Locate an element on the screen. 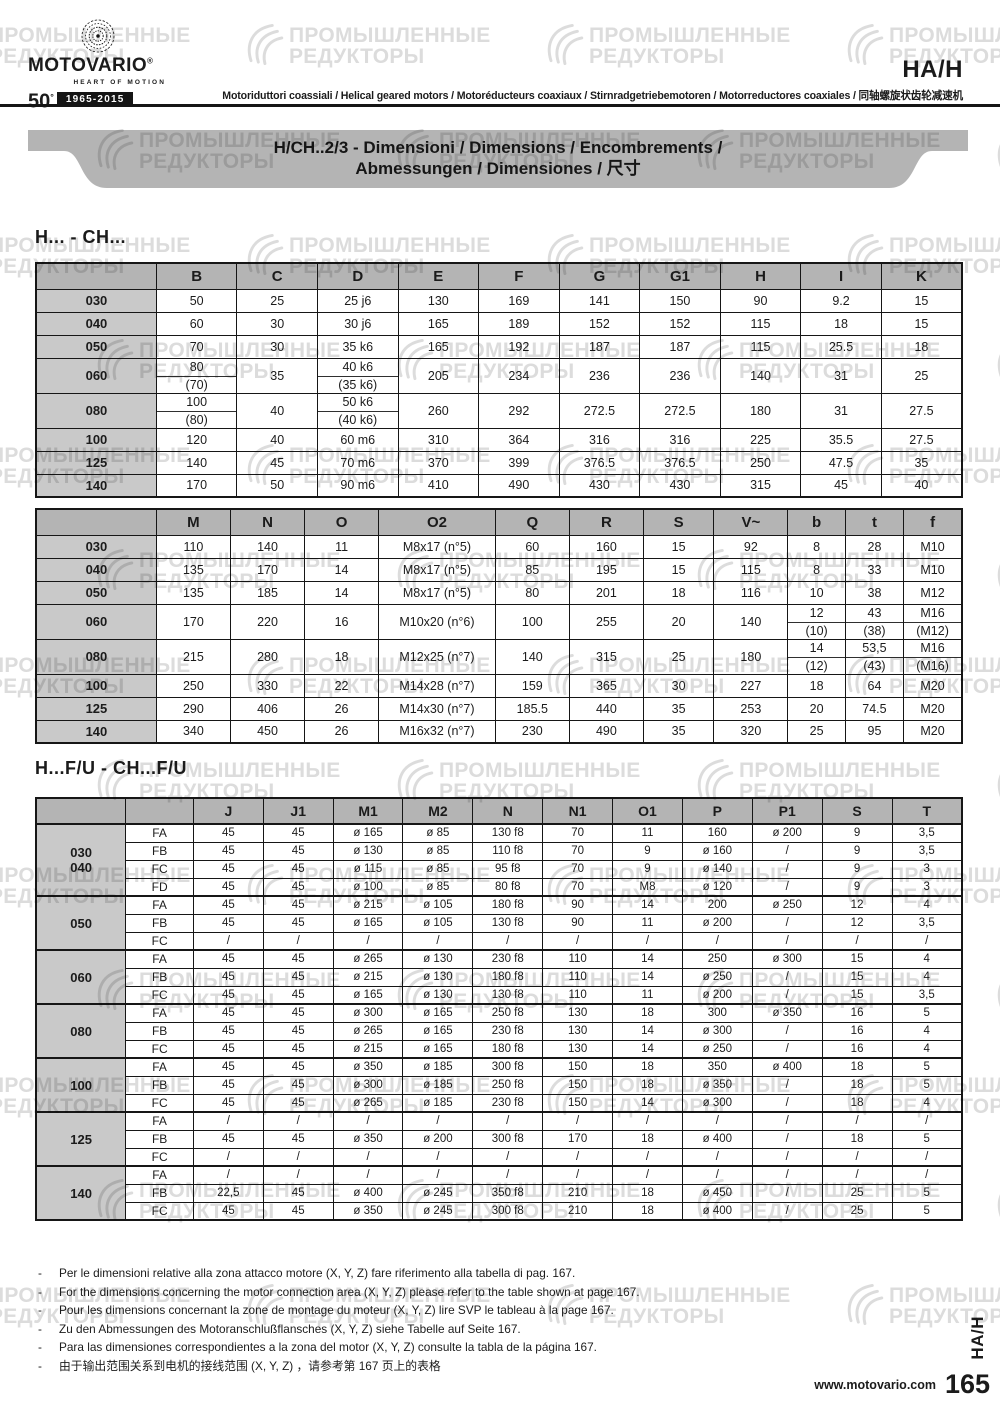 The height and width of the screenshot is (1414, 1000). column-header: T is located at coordinates (927, 811).